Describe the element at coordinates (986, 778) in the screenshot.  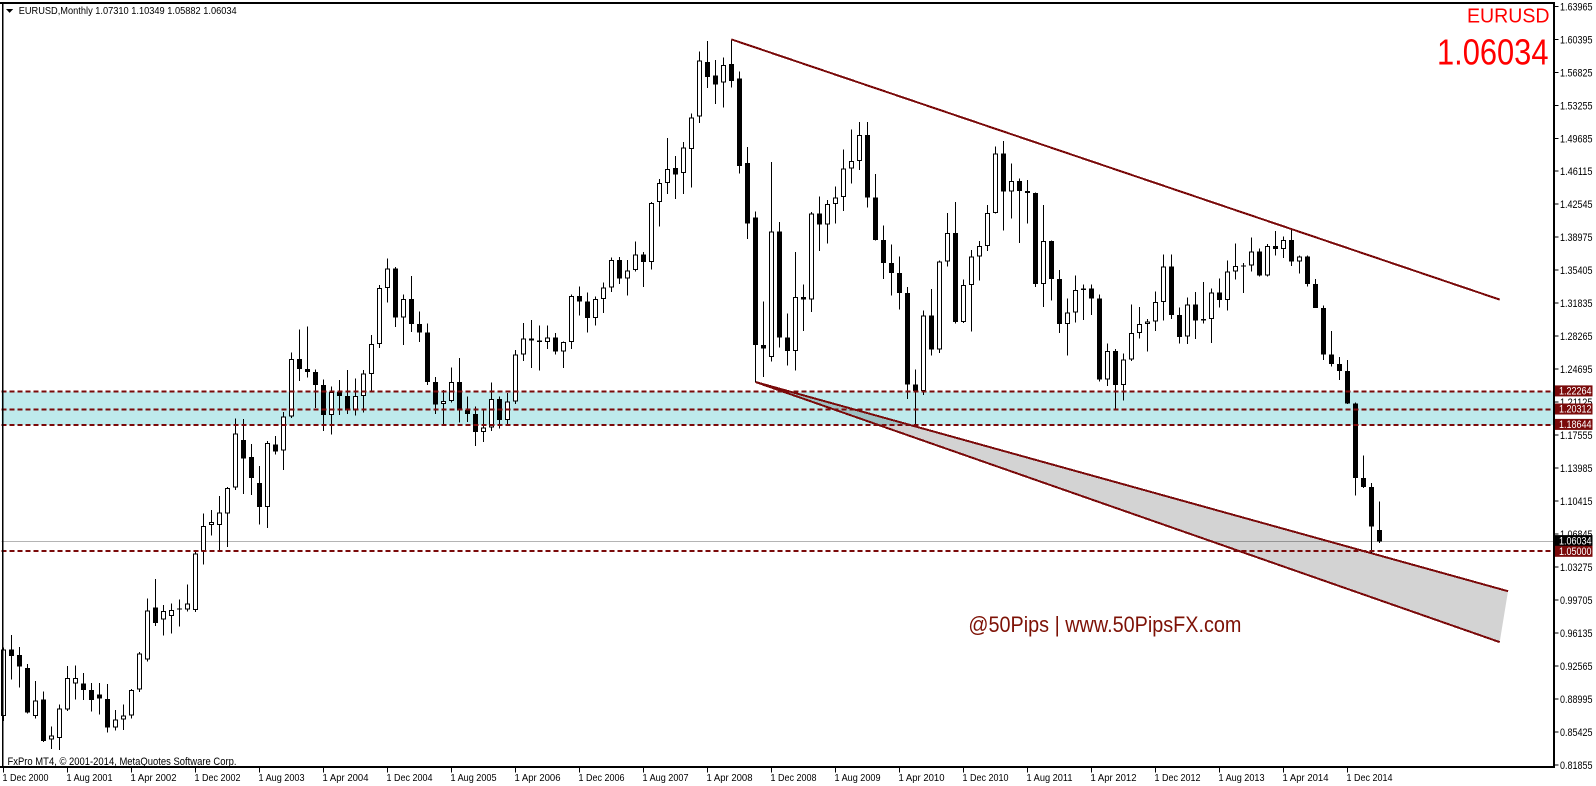
I see `svg-text: 1 Dec 2010` at that location.